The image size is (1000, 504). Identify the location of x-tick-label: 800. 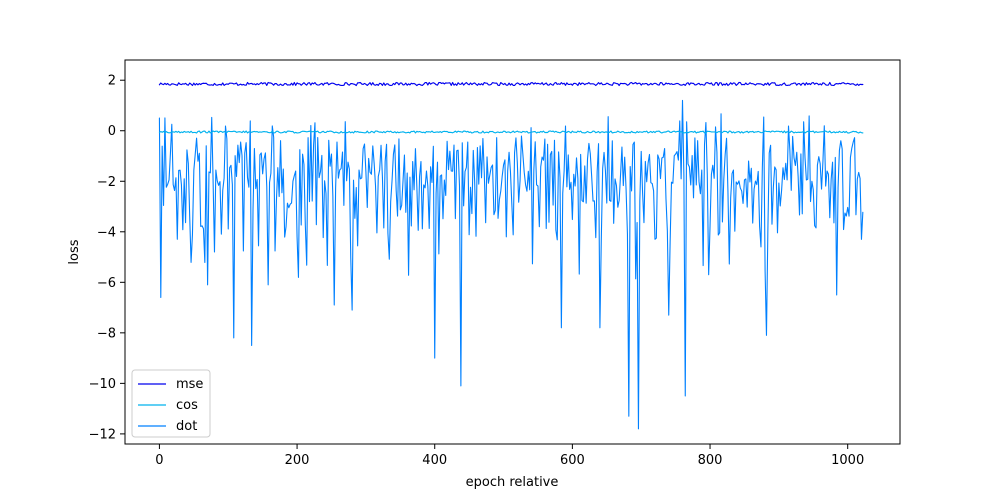
(710, 460).